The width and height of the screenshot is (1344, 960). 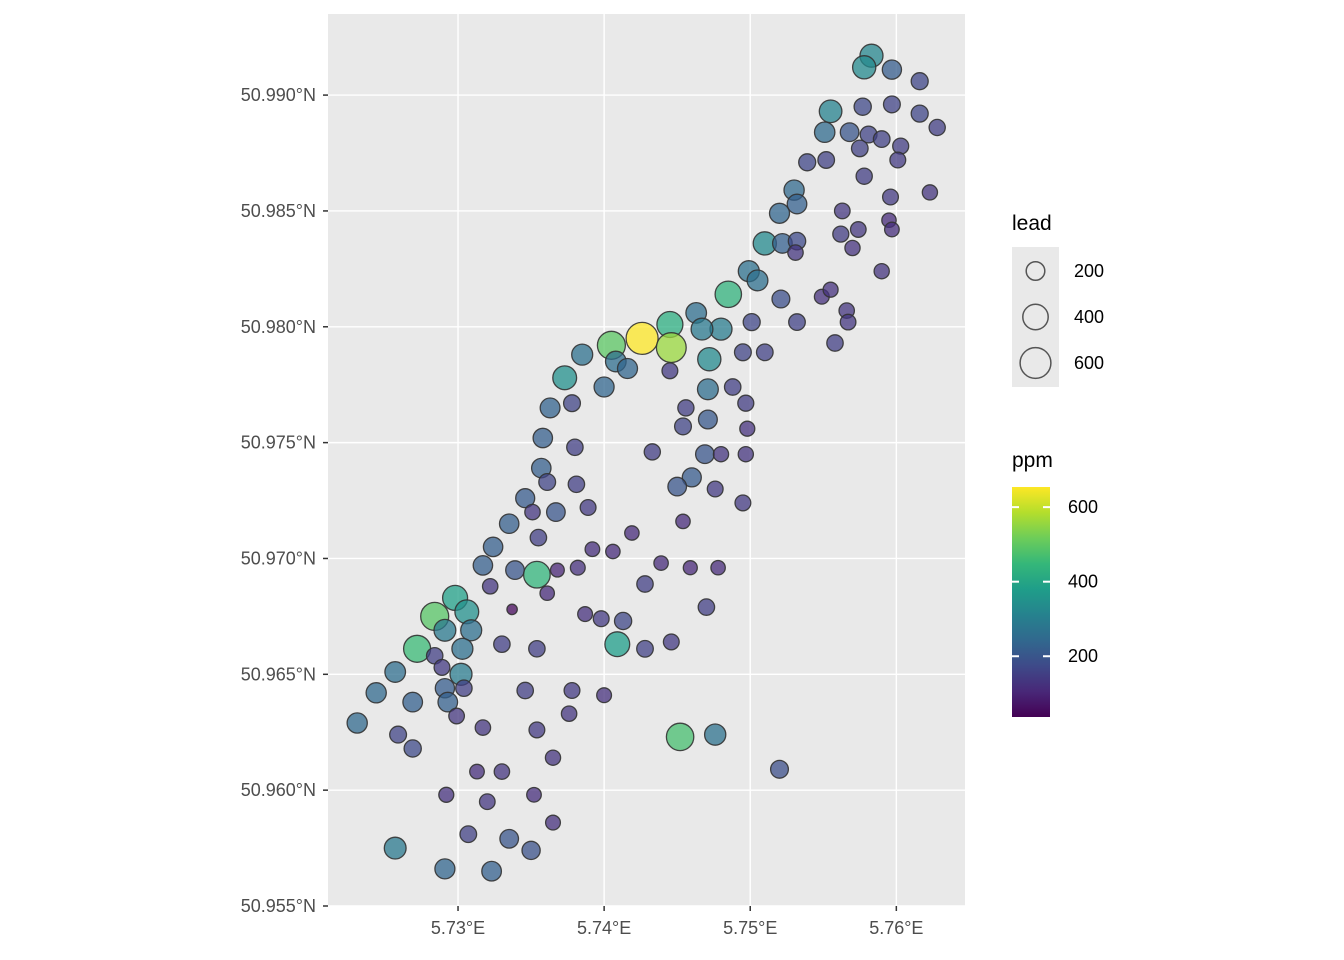 I want to click on y-axis-tick-label: 50.975°N, so click(x=278, y=443).